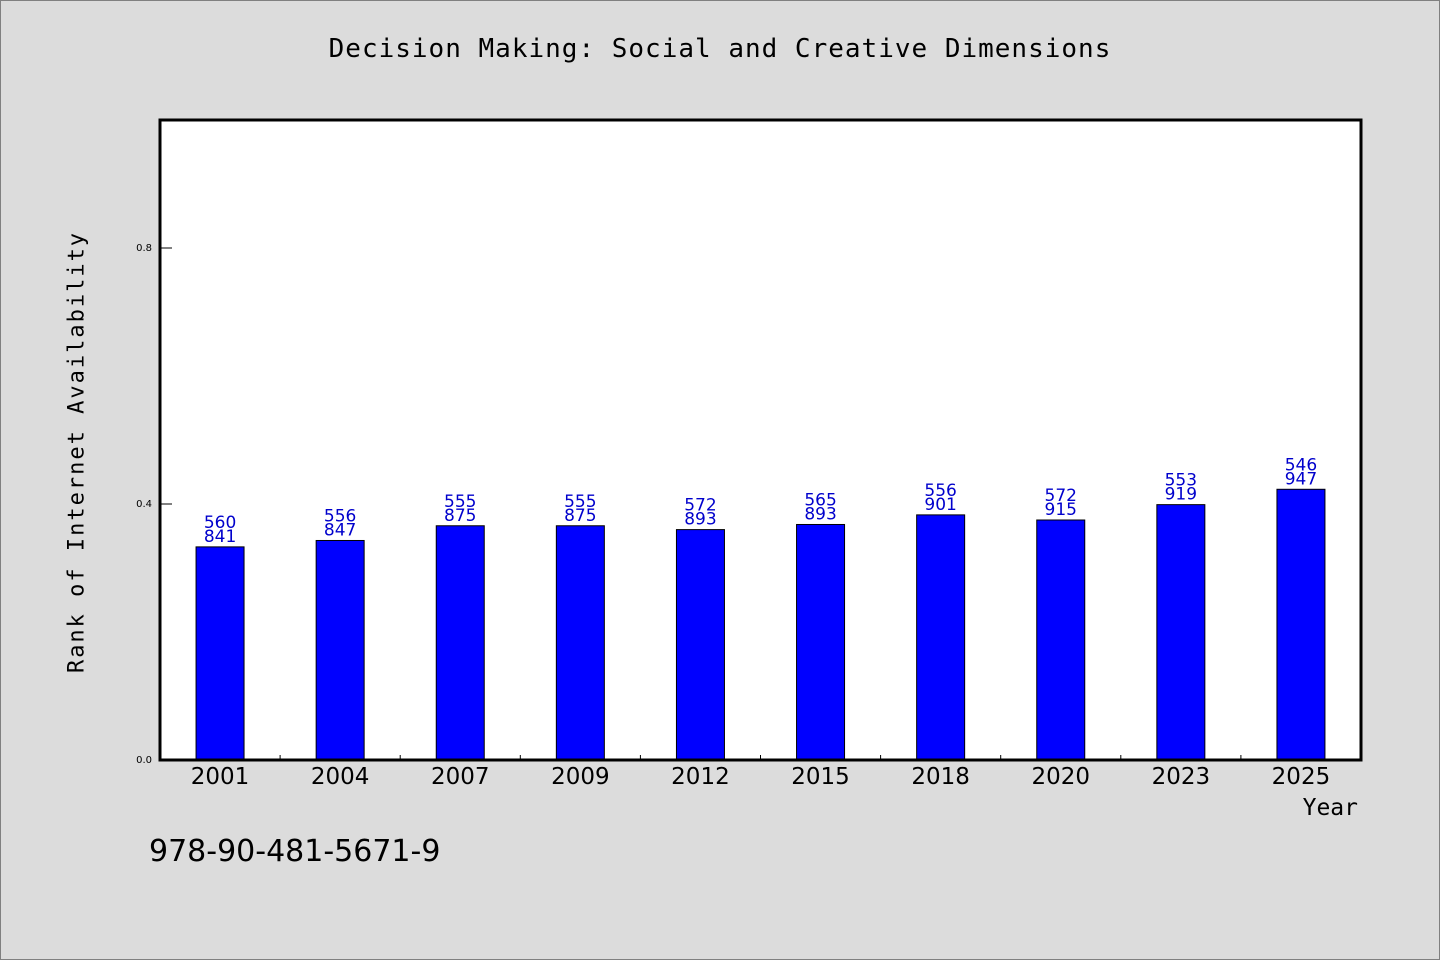 The width and height of the screenshot is (1440, 960). Describe the element at coordinates (144, 248) in the screenshot. I see `y-tick-label: 0.8` at that location.